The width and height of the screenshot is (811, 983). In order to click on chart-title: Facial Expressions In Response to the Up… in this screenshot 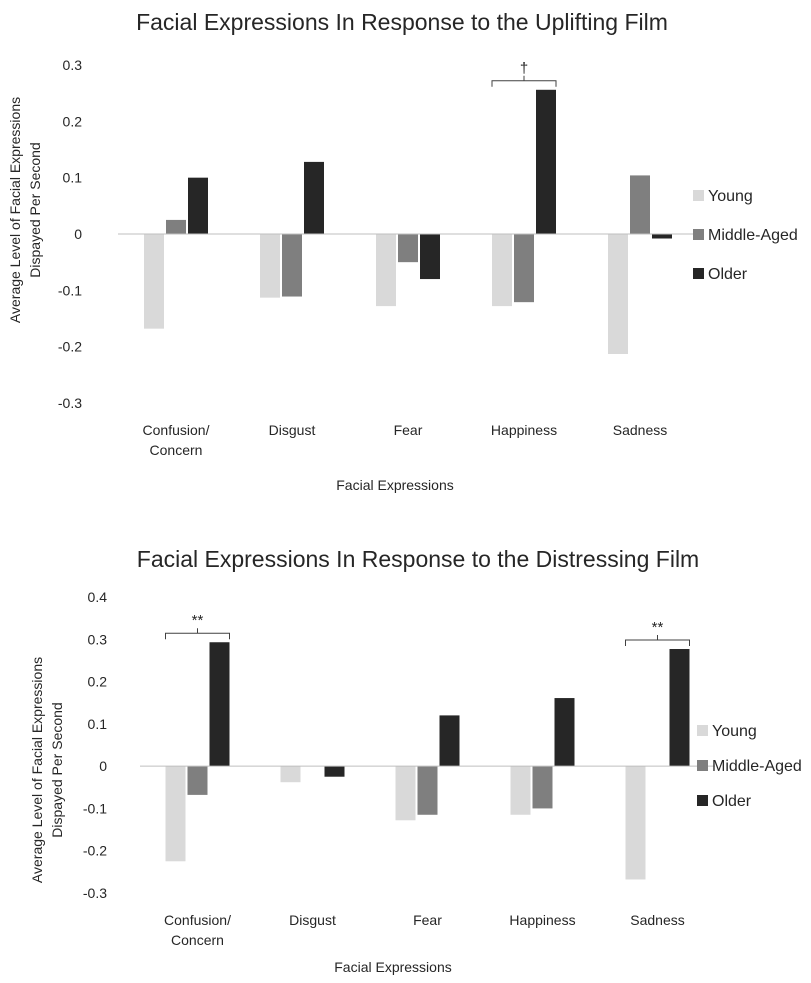, I will do `click(402, 22)`.